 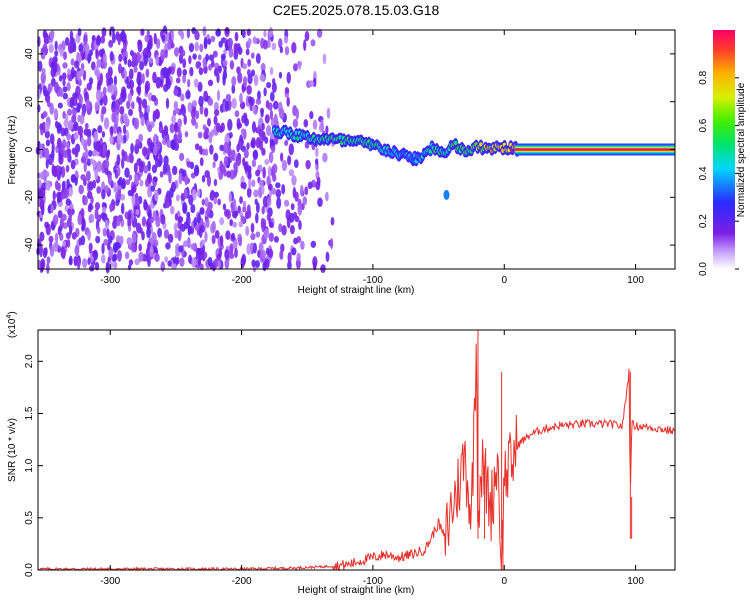 What do you see at coordinates (373, 280) in the screenshot?
I see `x-tick-label: -100` at bounding box center [373, 280].